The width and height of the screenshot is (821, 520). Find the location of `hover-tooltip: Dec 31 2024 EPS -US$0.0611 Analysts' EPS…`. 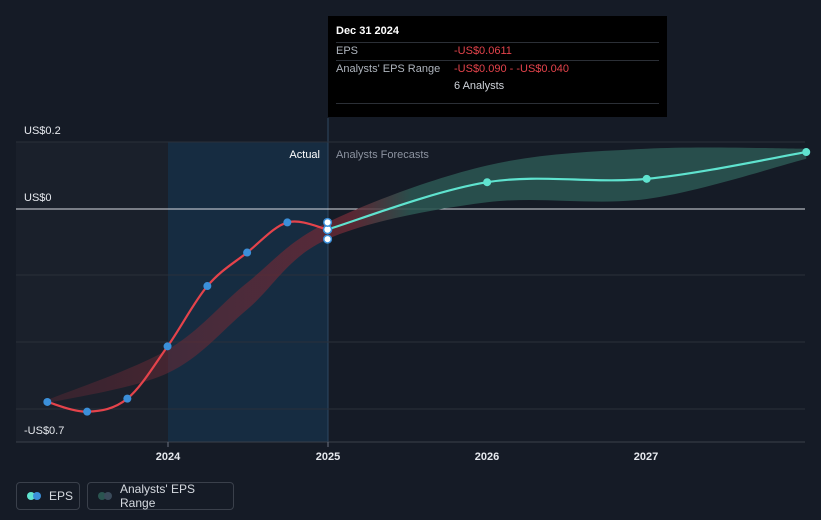

hover-tooltip: Dec 31 2024 EPS -US$0.0611 Analysts' EPS… is located at coordinates (497, 66).